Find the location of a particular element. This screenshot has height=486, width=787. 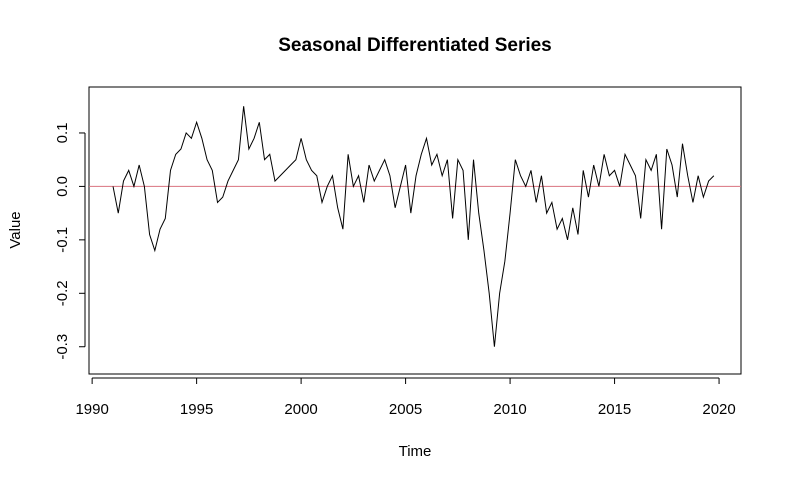

x-tick-label: 2010 is located at coordinates (509, 409).